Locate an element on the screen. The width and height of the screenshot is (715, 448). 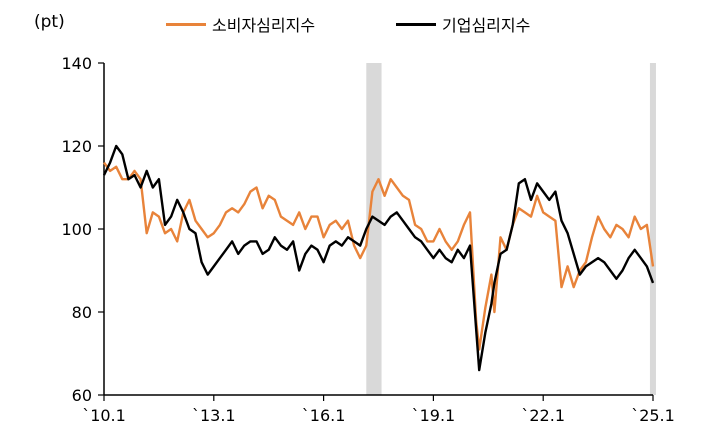
x-tick-label-3: `19.1 is located at coordinates (434, 415).